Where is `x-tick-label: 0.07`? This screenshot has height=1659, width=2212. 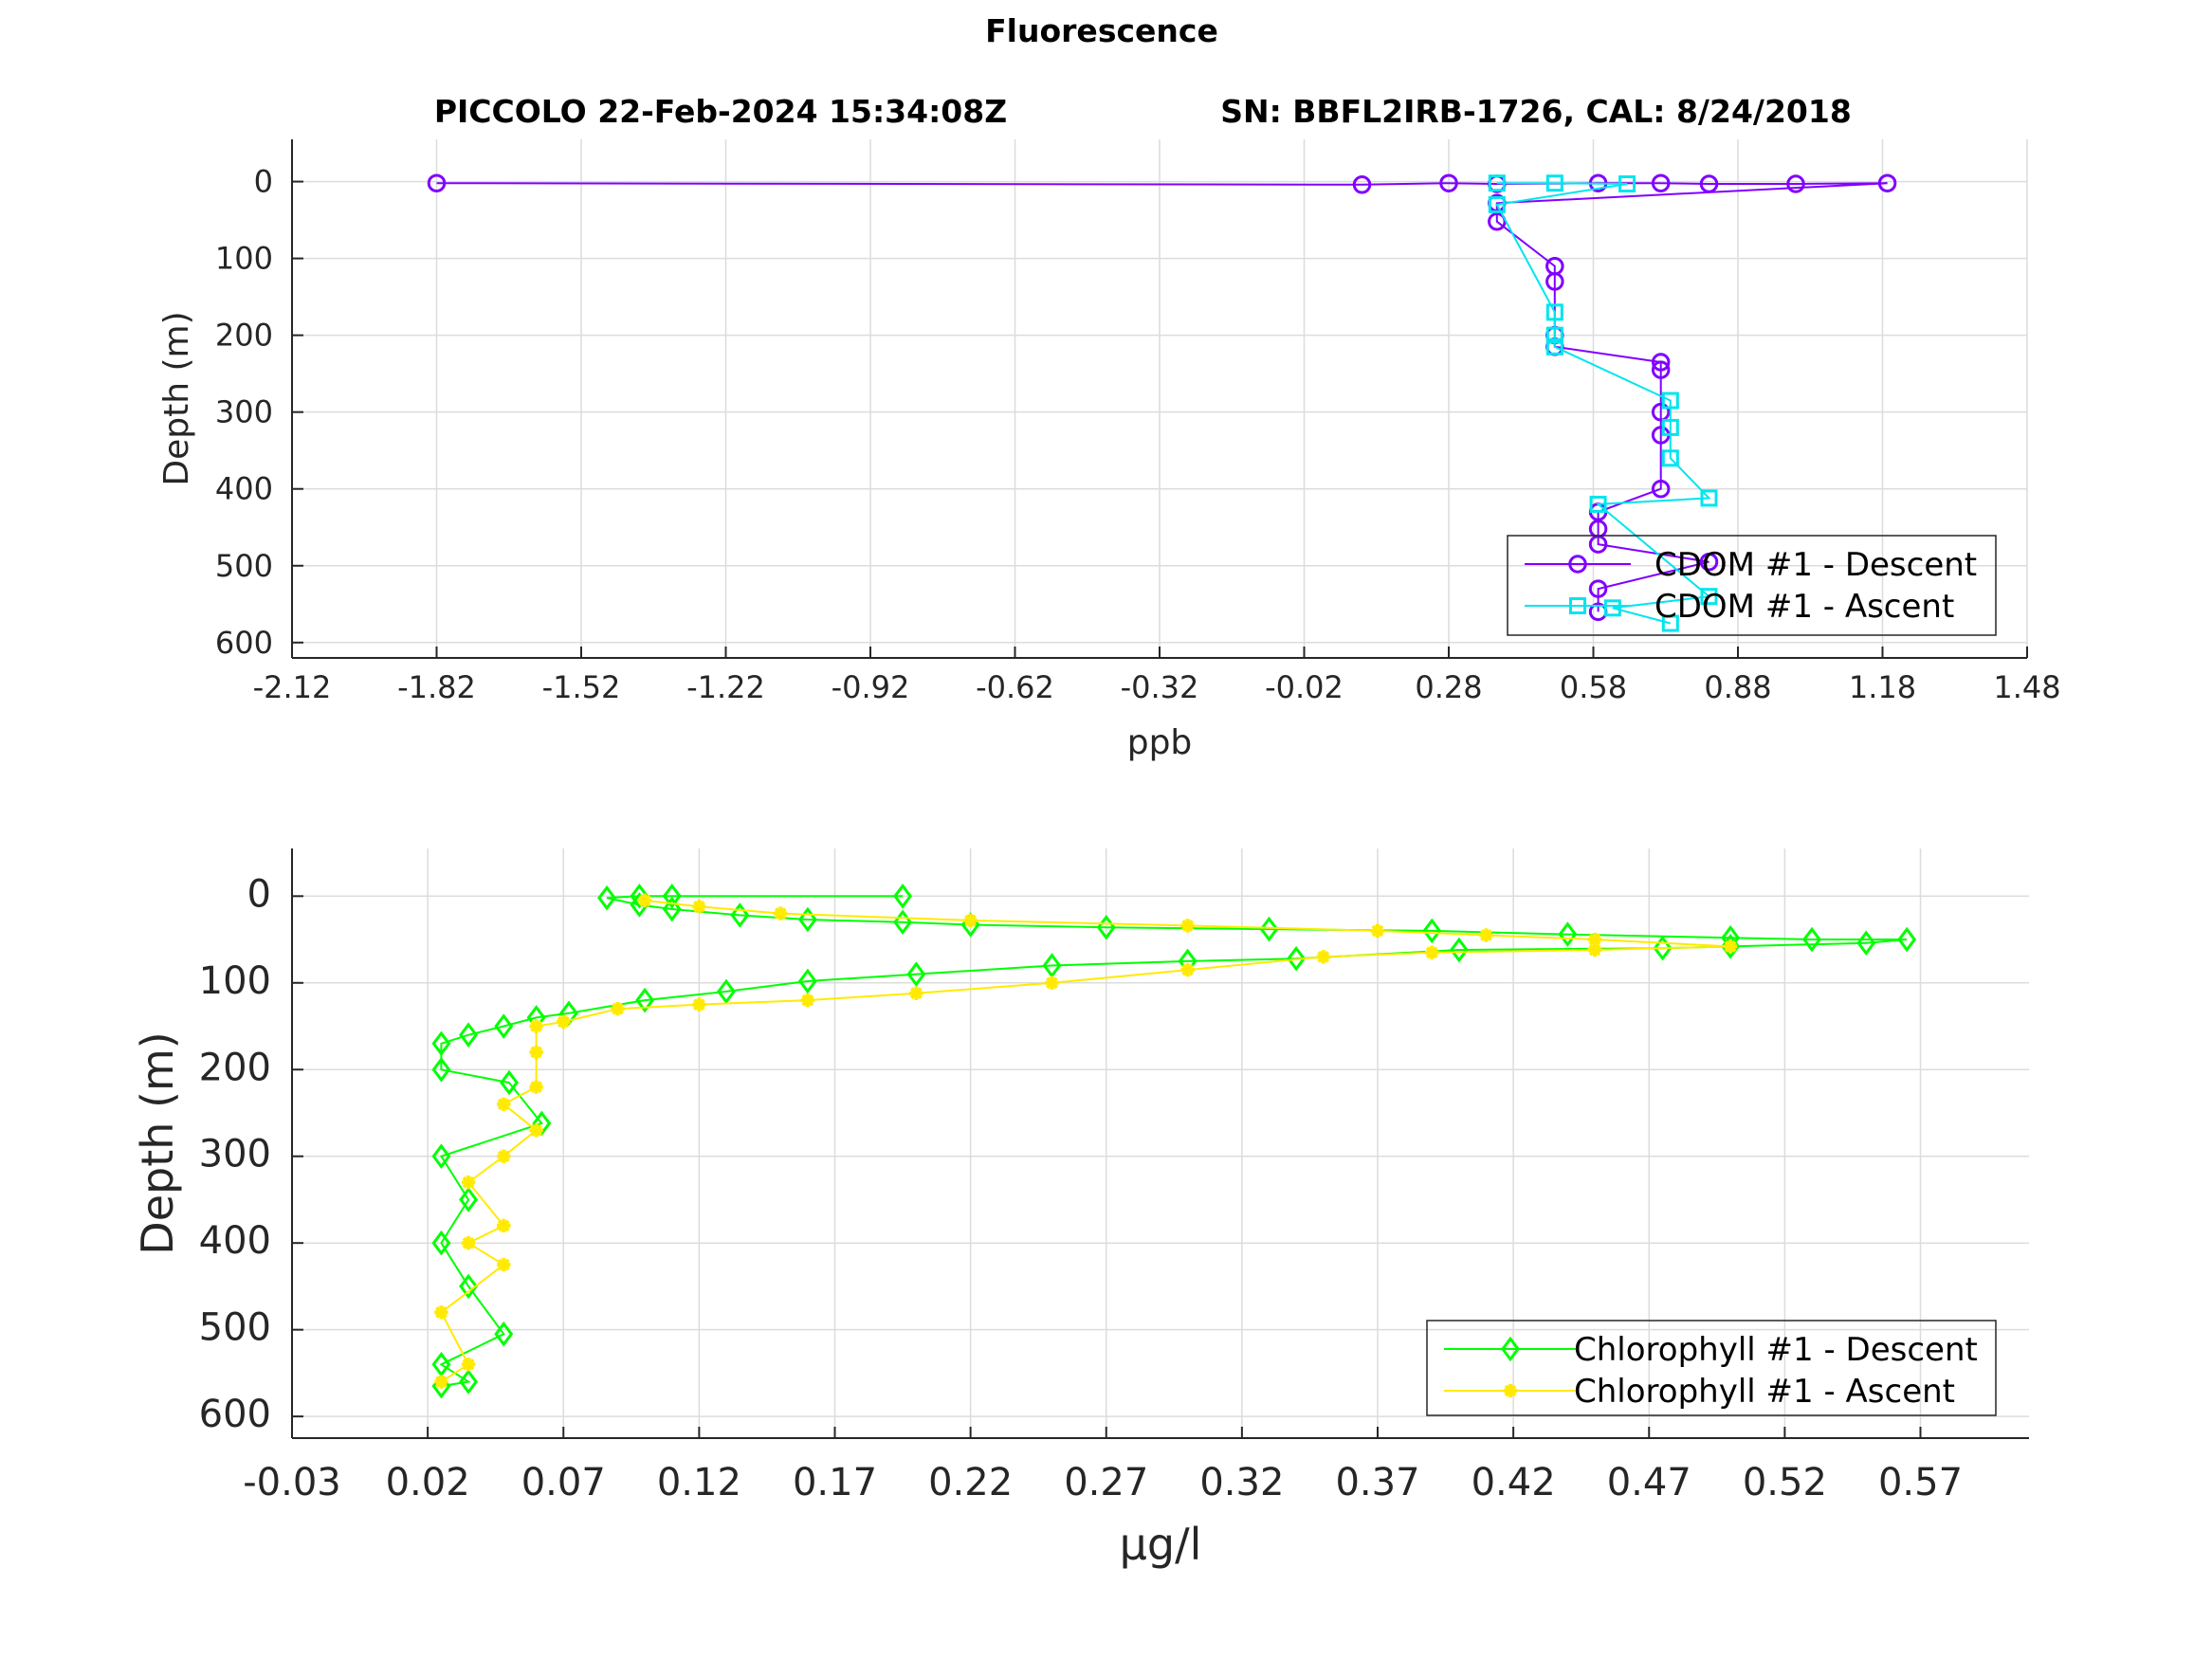 x-tick-label: 0.07 is located at coordinates (563, 1482).